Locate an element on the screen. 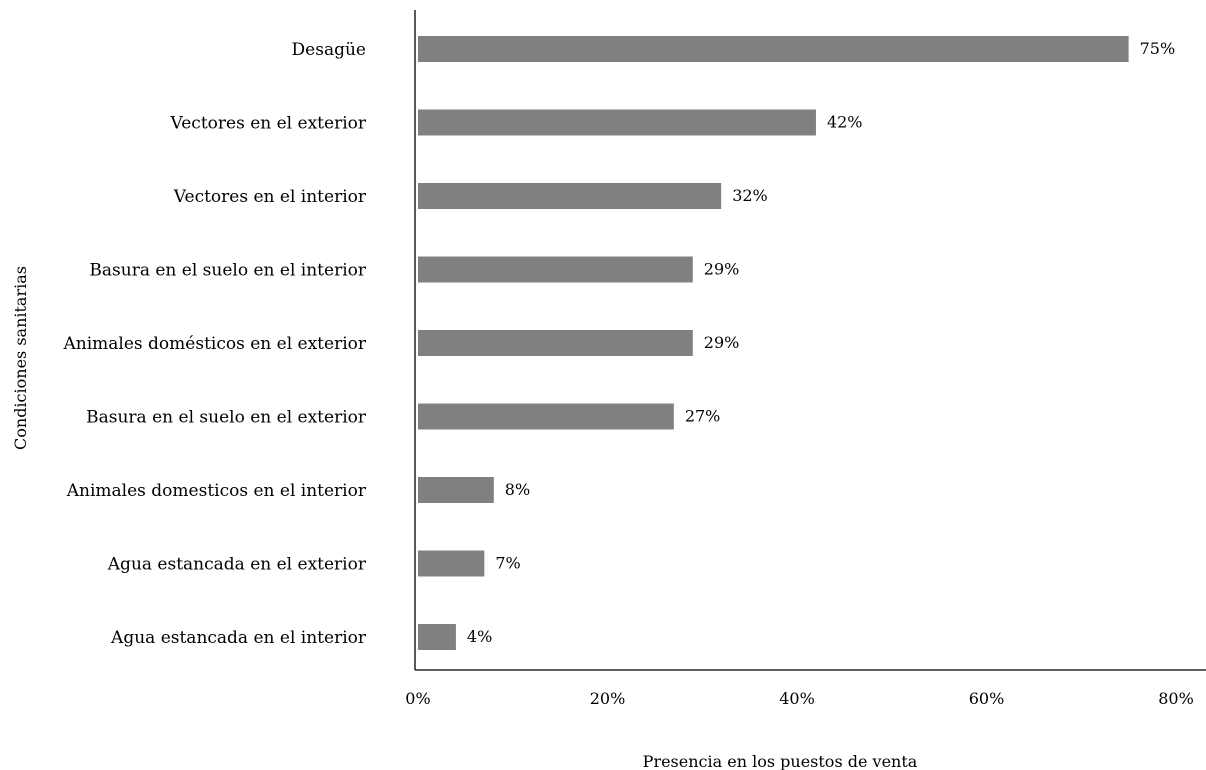  category-label: Basura en el suelo en el exterior is located at coordinates (226, 418).